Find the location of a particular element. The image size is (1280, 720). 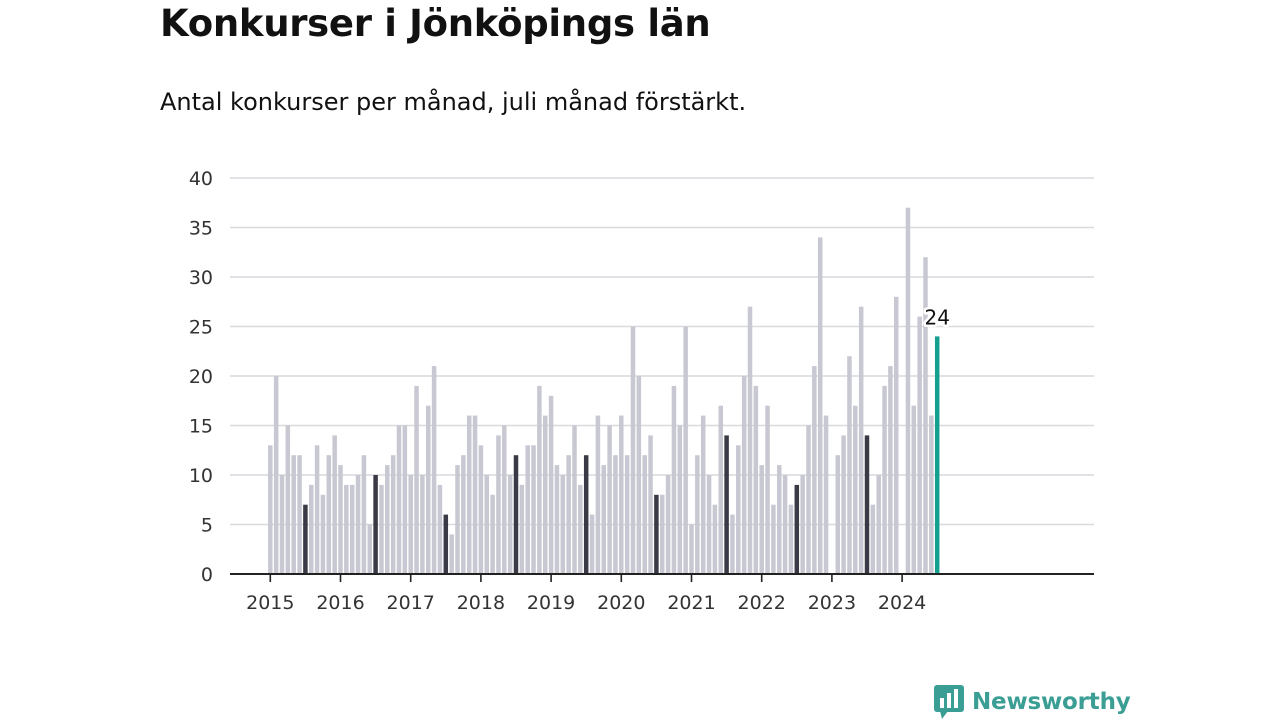

y-tick-label: 30 is located at coordinates (201, 278).